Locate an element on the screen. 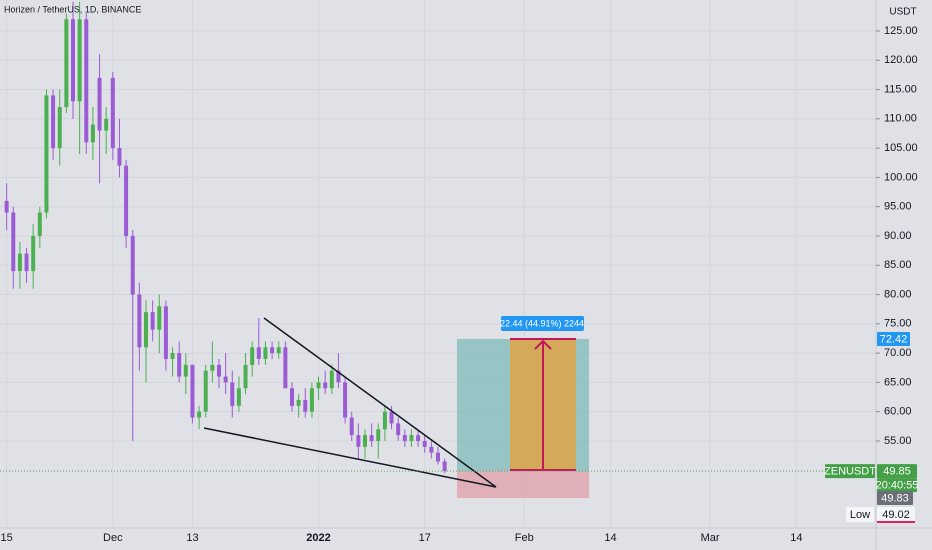  y-tick-label: 75.00 is located at coordinates (898, 324).